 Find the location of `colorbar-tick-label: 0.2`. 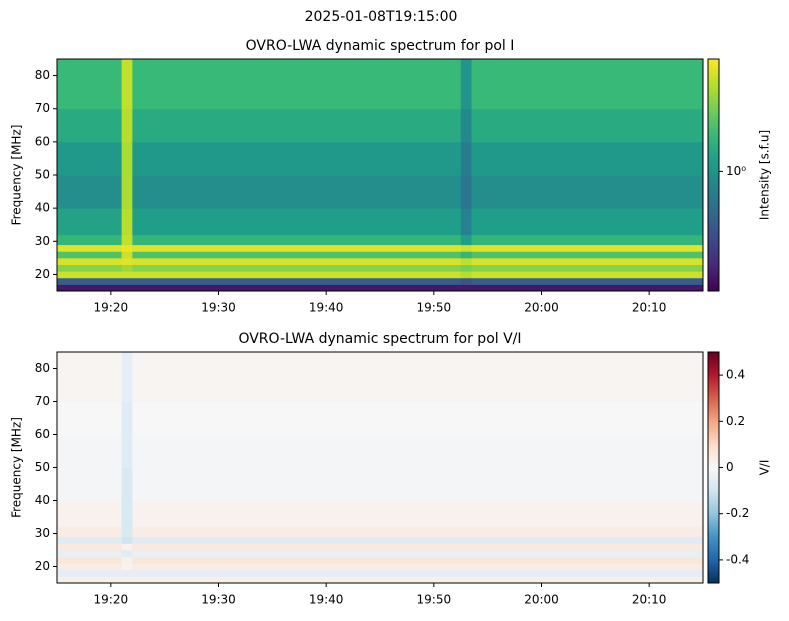

colorbar-tick-label: 0.2 is located at coordinates (735, 421).